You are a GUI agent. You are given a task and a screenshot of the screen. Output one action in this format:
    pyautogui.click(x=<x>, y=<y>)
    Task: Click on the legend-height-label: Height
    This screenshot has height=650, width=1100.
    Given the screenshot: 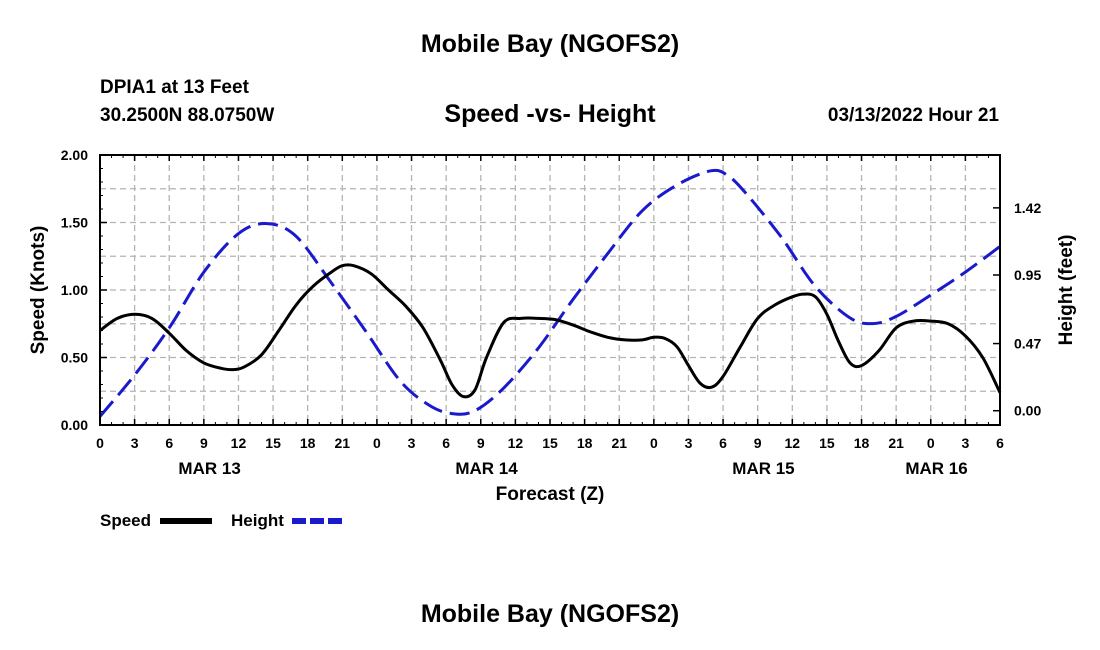 What is the action you would take?
    pyautogui.click(x=257, y=520)
    